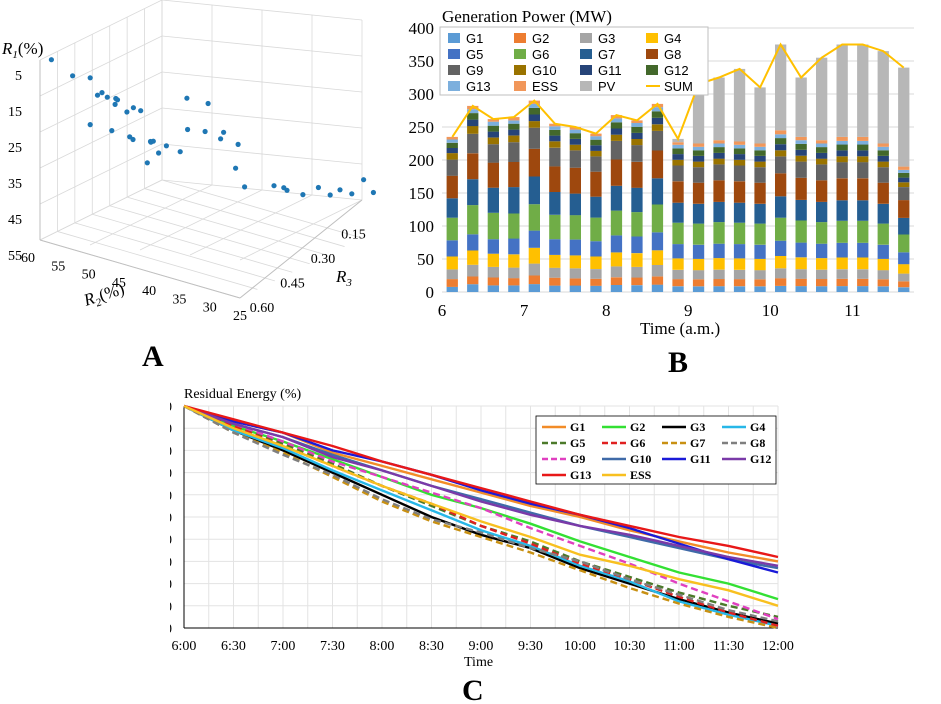  Describe the element at coordinates (89, 275) in the screenshot. I see `r2-tick-label: 50` at that location.